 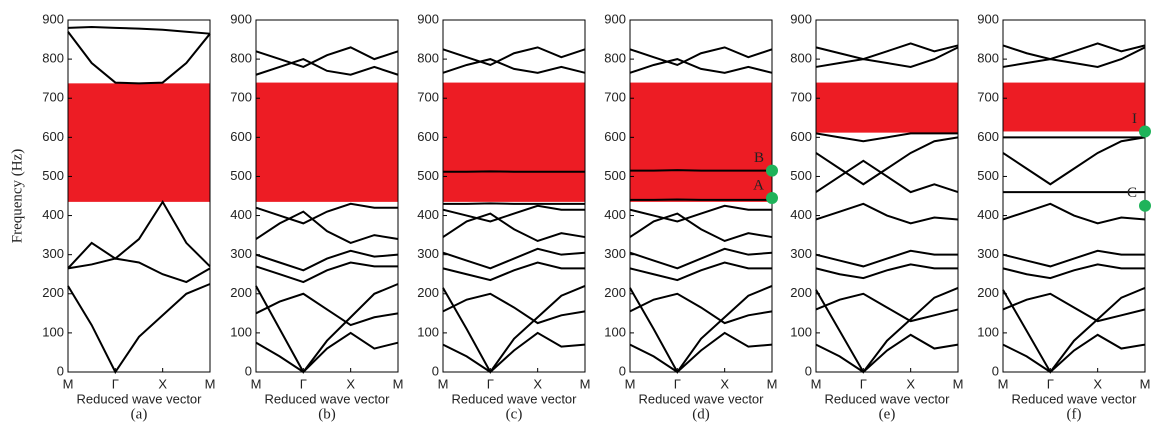 I want to click on panel-caption: (c), so click(x=514, y=414).